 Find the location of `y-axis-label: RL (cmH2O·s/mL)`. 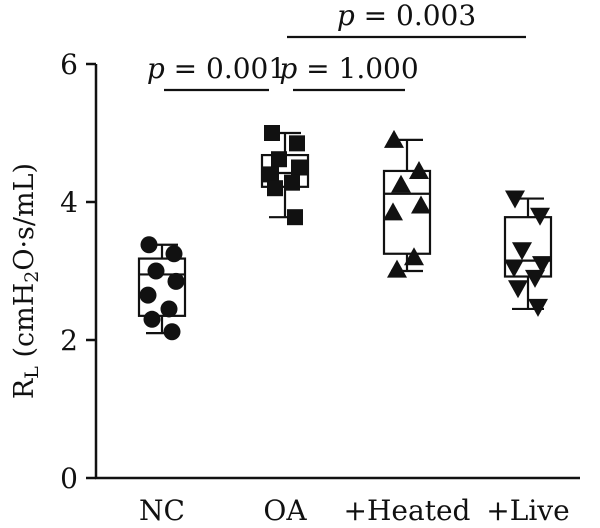

y-axis-label: RL (cmH2O·s/mL) is located at coordinates (26, 281).